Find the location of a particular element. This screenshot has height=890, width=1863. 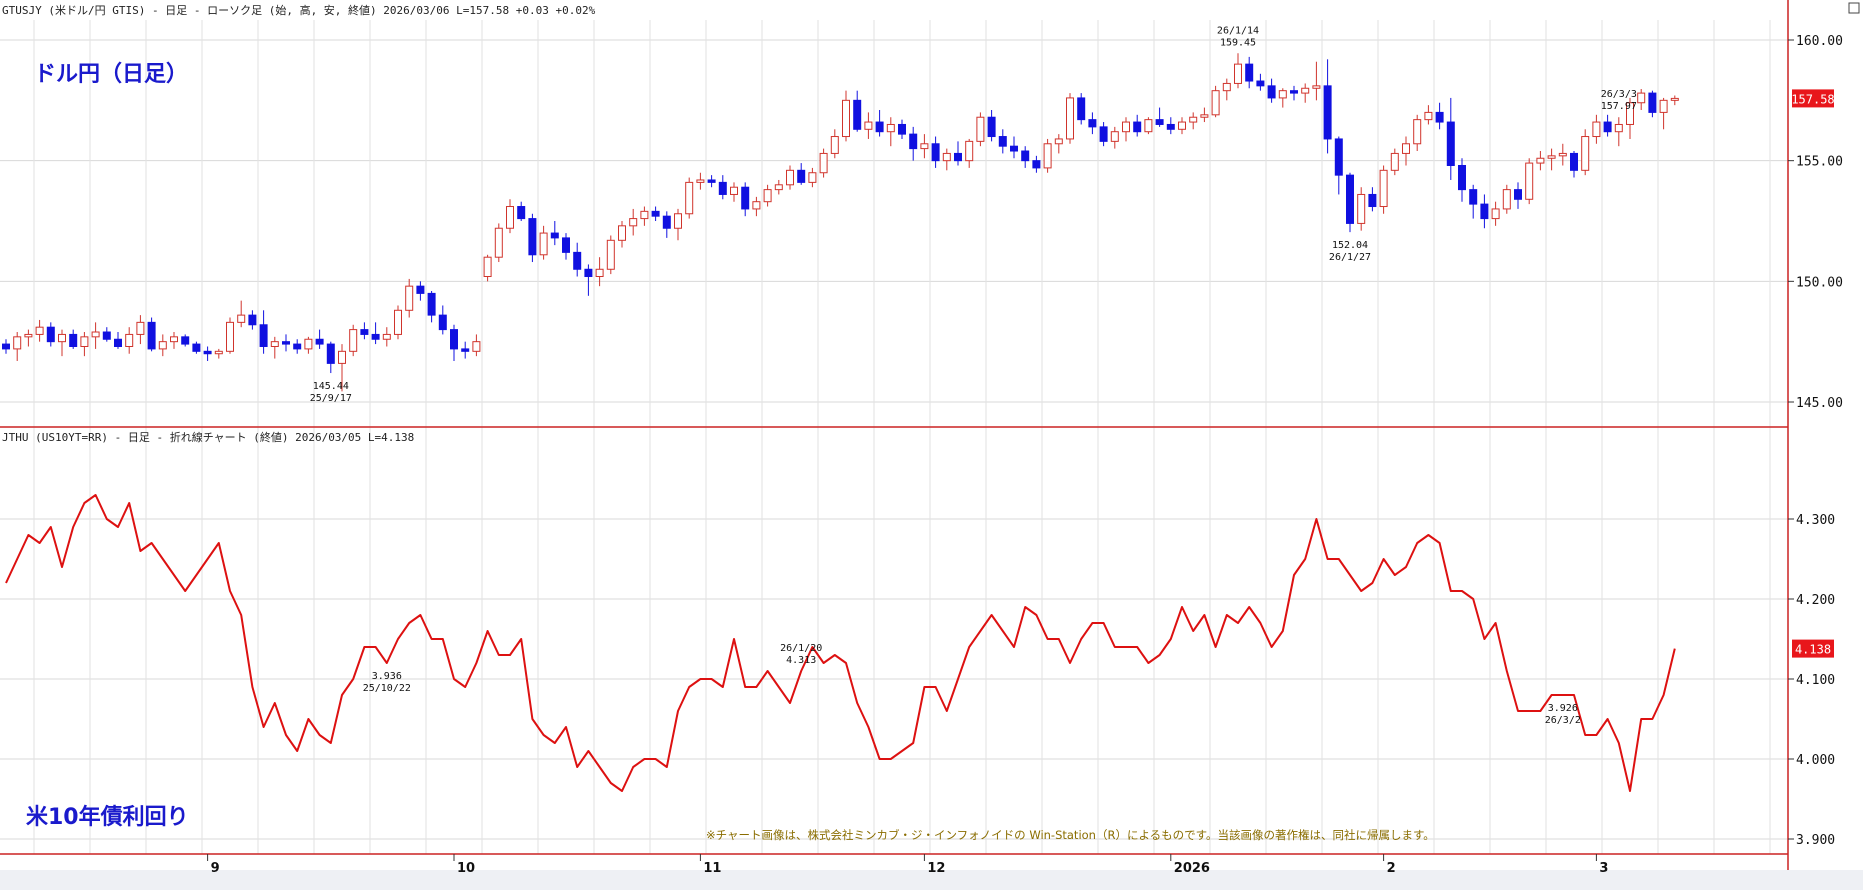

price-y-tick-label: 145.00 is located at coordinates (1819, 403).